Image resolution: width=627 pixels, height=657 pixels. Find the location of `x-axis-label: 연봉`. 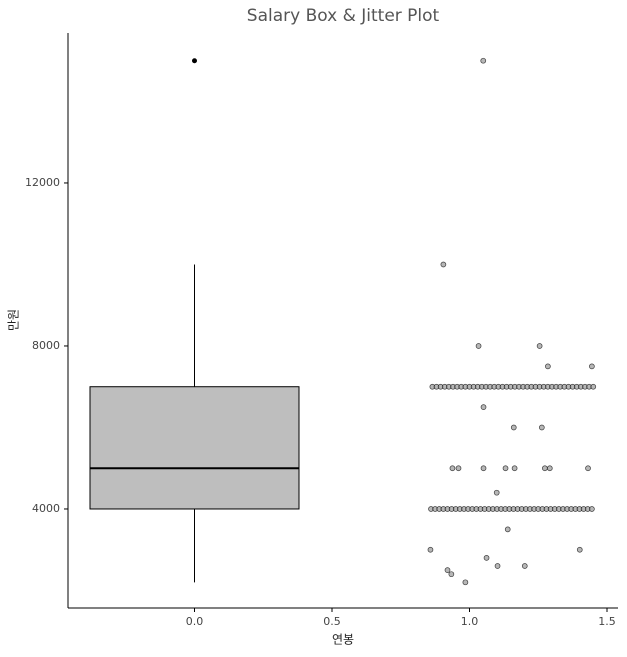

x-axis-label: 연봉 is located at coordinates (343, 640).